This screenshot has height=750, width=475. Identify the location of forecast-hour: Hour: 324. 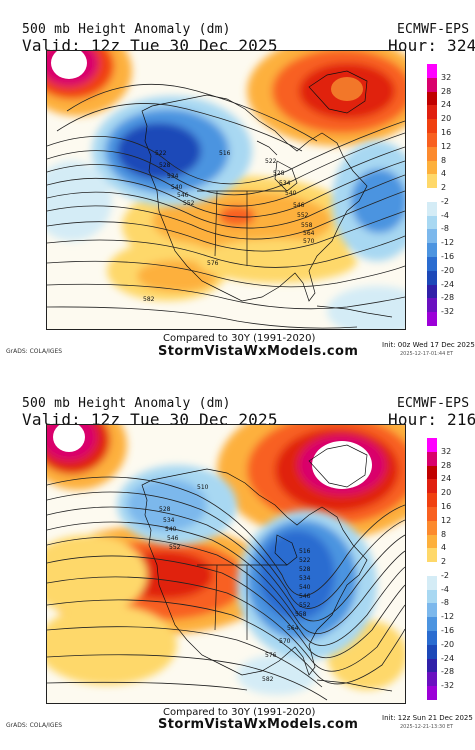
(431, 45).